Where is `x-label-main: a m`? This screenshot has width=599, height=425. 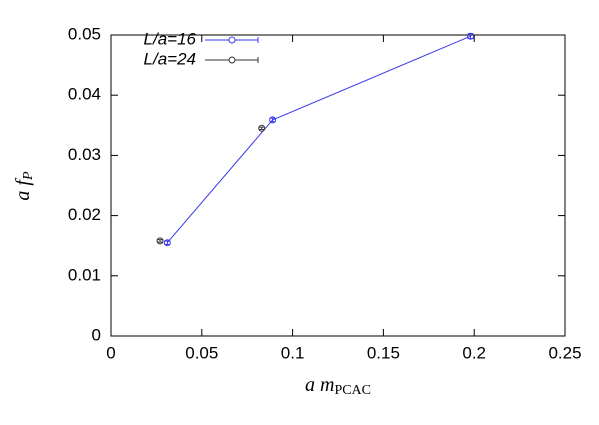
x-label-main: a m is located at coordinates (319, 385).